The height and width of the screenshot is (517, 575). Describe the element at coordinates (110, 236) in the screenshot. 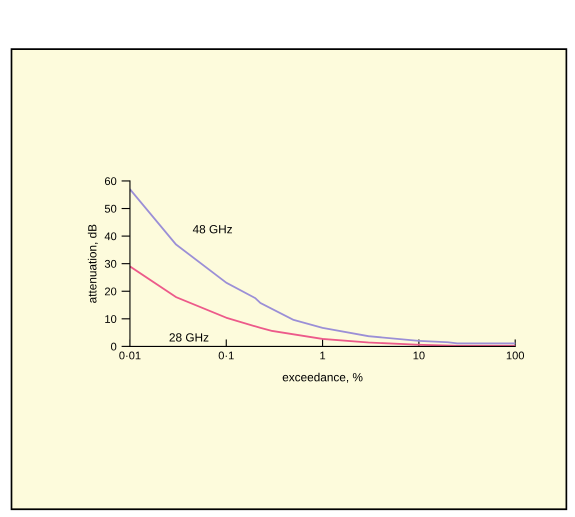

I see `y-tick-label: 40` at that location.